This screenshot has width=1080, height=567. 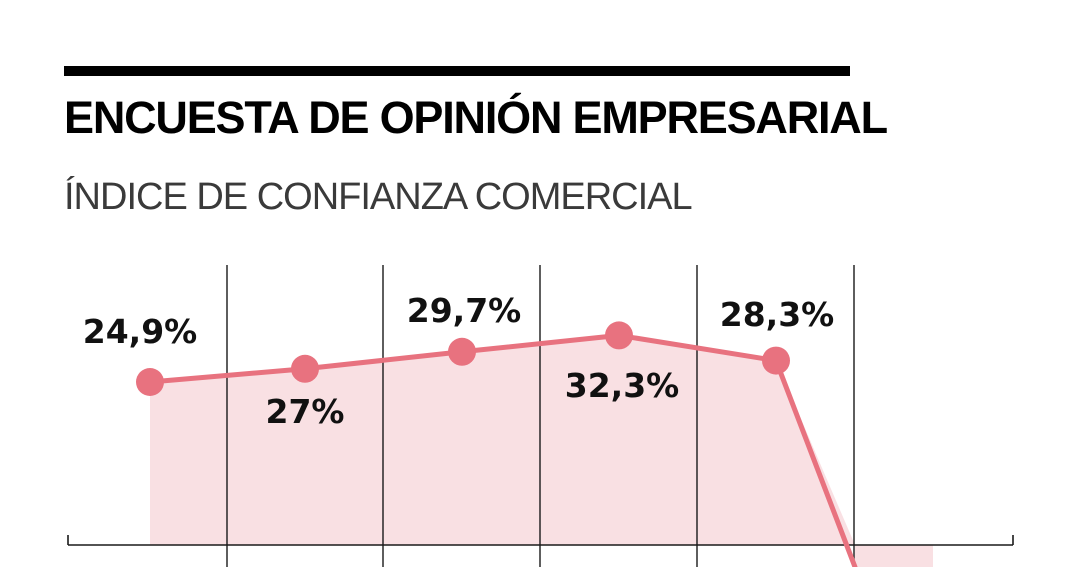 I want to click on data-label-3: 29,7%, so click(x=464, y=310).